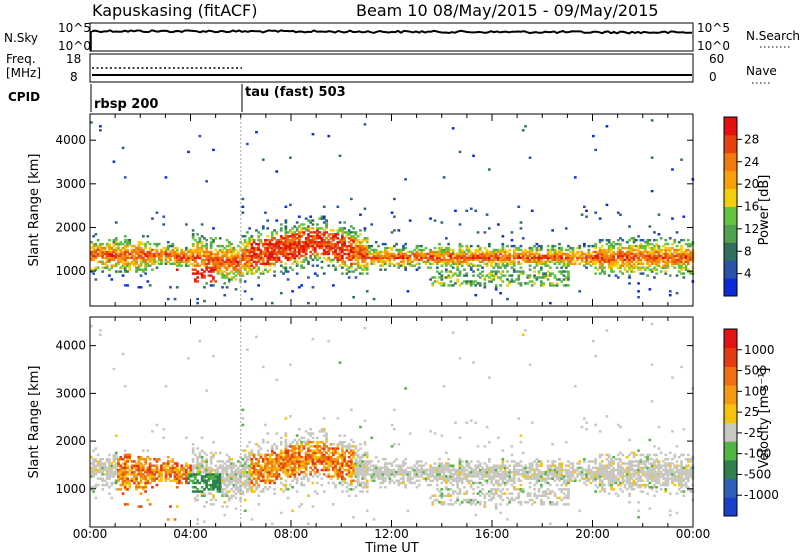 Image resolution: width=800 pixels, height=558 pixels. I want to click on freq-label: Freq., so click(21, 59).